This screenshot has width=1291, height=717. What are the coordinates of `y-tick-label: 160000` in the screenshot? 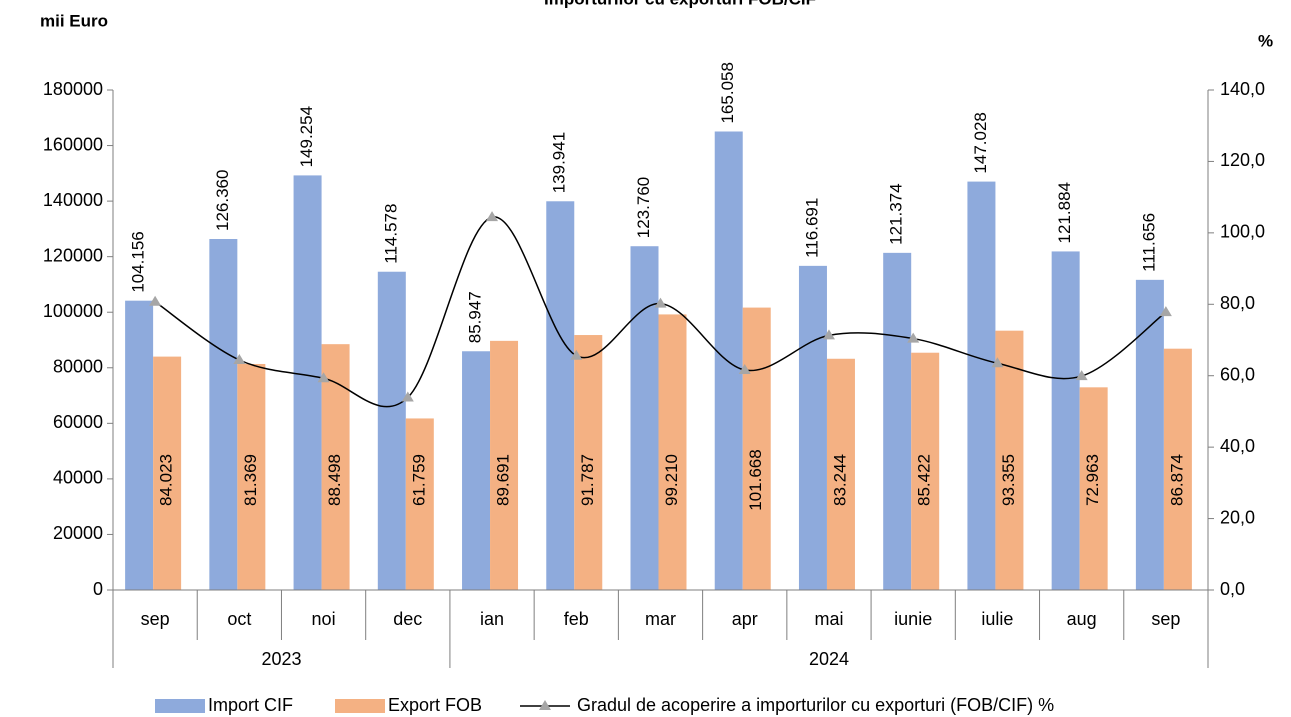 It's located at (73, 144).